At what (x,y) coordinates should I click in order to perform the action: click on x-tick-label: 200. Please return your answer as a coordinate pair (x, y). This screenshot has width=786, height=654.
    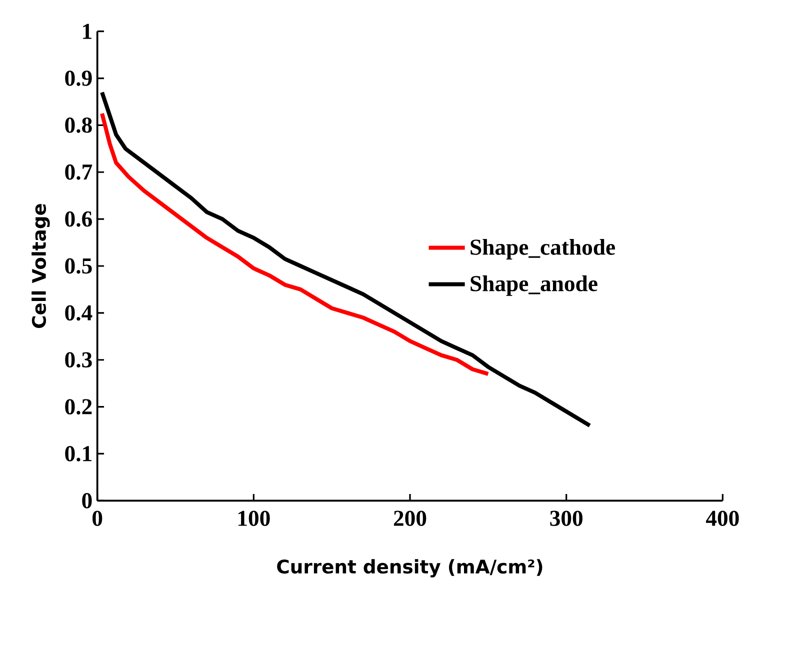
    Looking at the image, I should click on (410, 518).